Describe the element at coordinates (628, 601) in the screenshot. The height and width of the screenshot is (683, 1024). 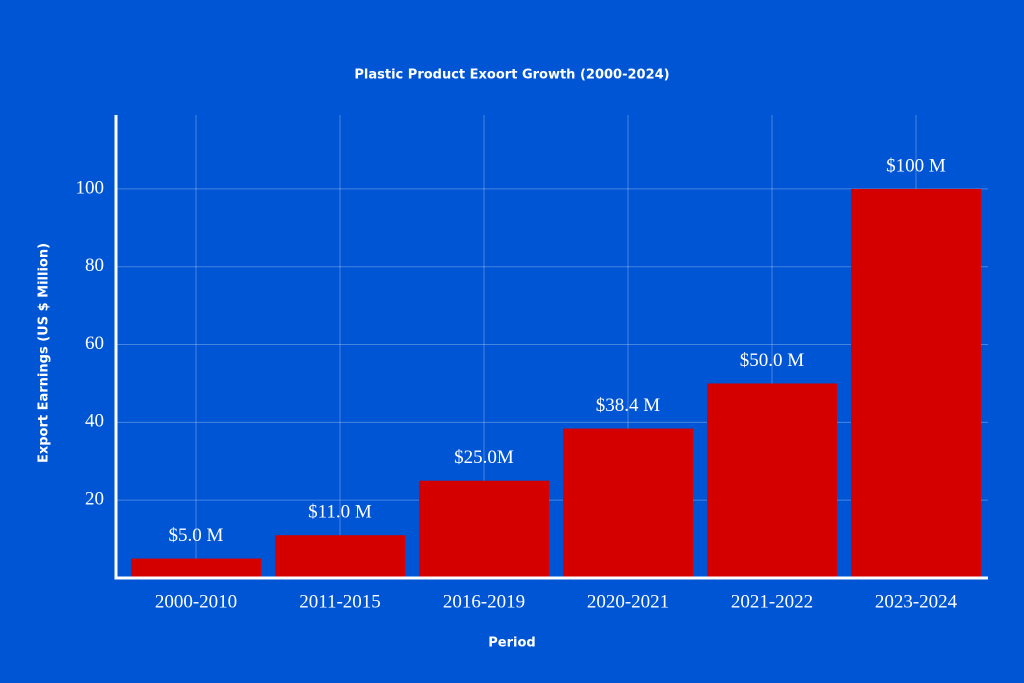
I see `x-tick-label: 2020-2021` at that location.